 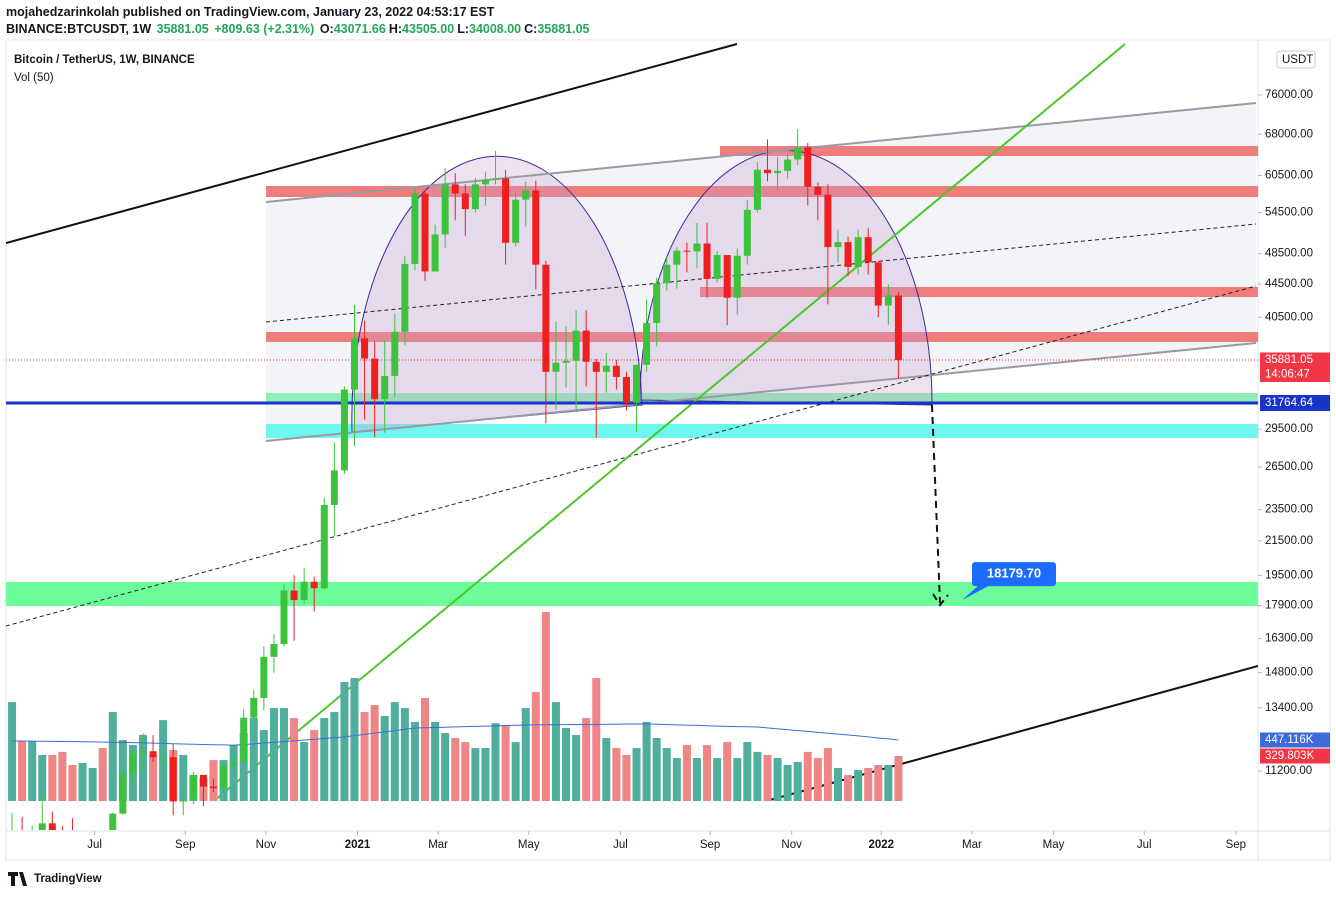 What do you see at coordinates (104, 60) in the screenshot?
I see `series-title: Bitcoin / TetherUS, 1W, BINANCE` at bounding box center [104, 60].